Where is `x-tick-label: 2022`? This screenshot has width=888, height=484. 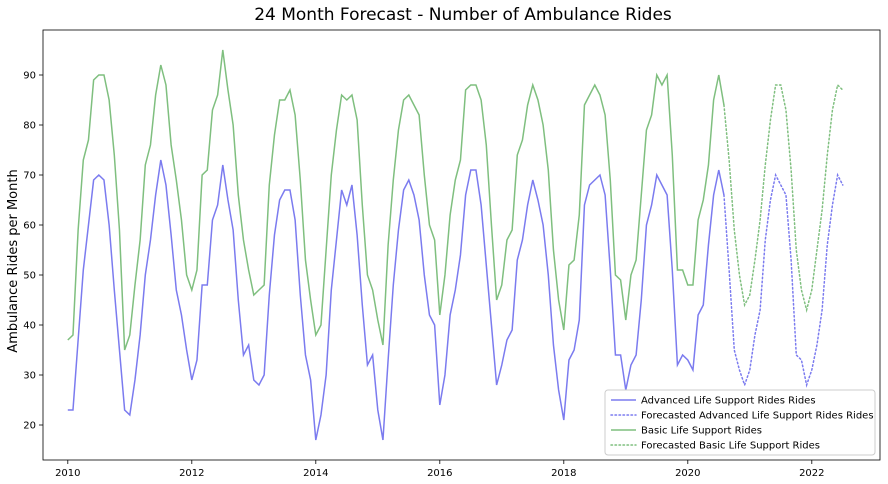
x-tick-label: 2022 is located at coordinates (811, 473).